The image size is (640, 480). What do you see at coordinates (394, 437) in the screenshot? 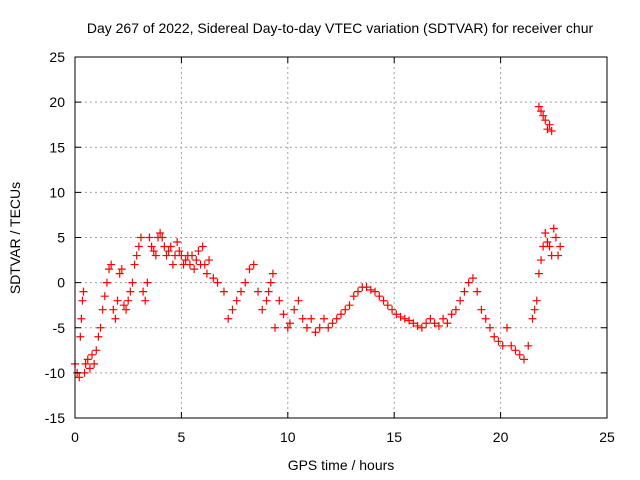
I see `x-tick-label: 15` at bounding box center [394, 437].